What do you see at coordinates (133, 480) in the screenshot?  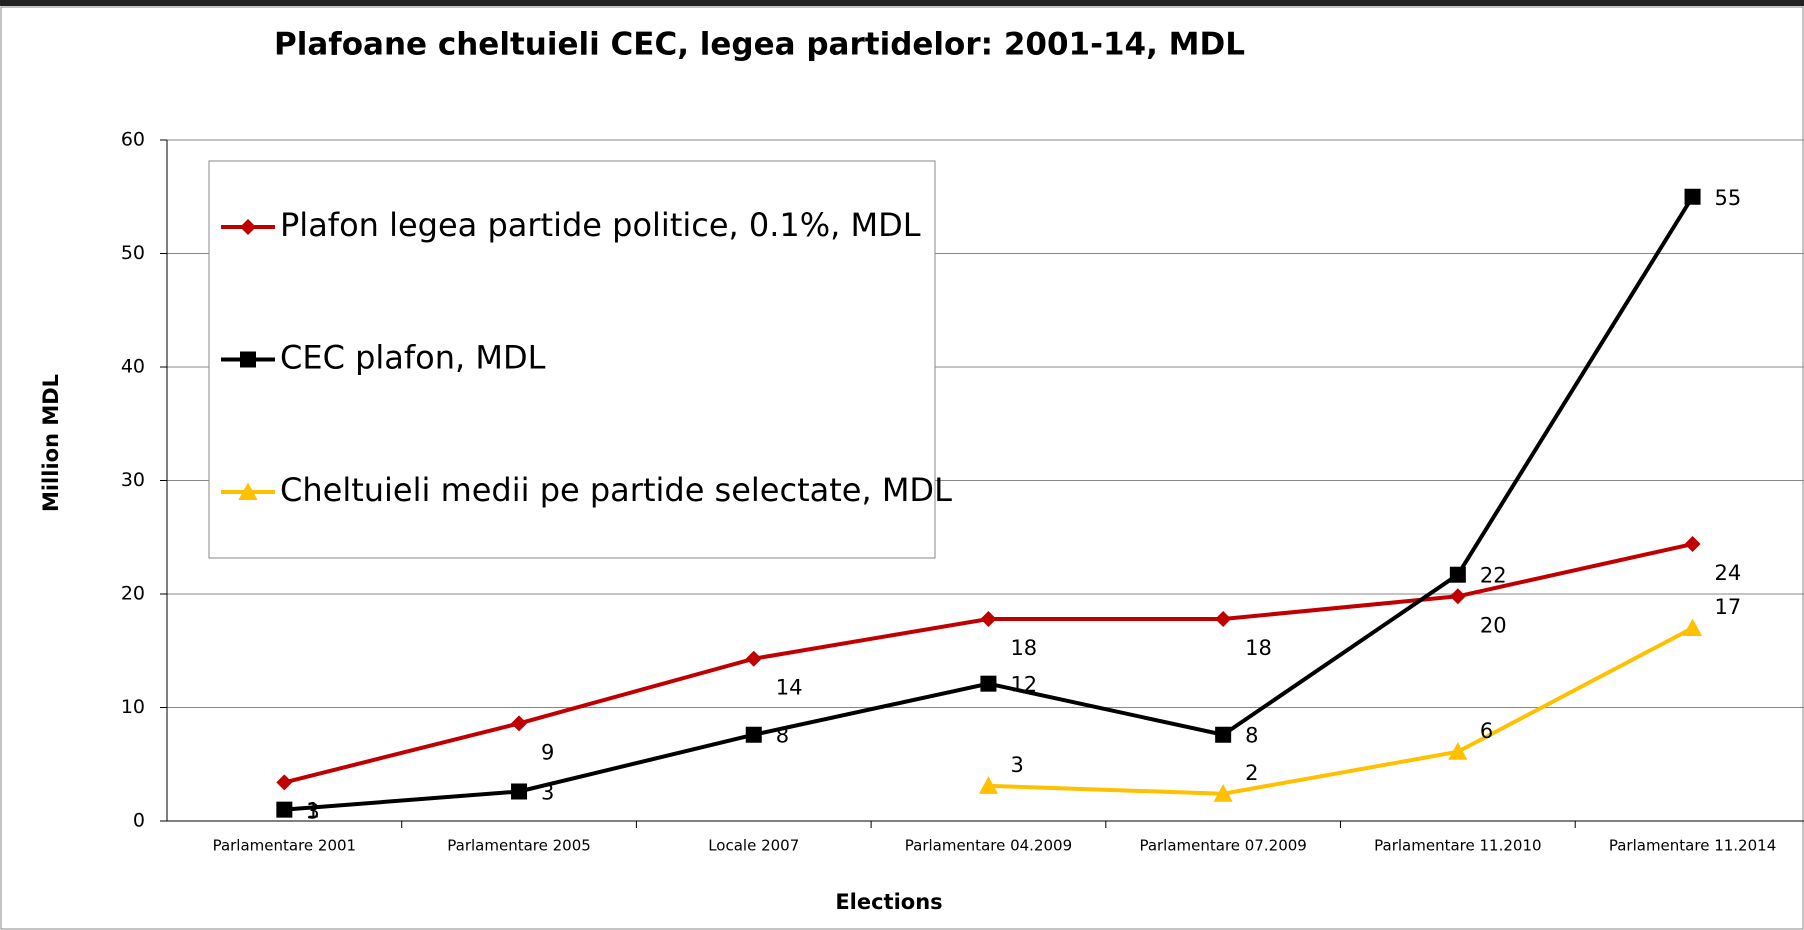 I see `y-tick-label: 30` at bounding box center [133, 480].